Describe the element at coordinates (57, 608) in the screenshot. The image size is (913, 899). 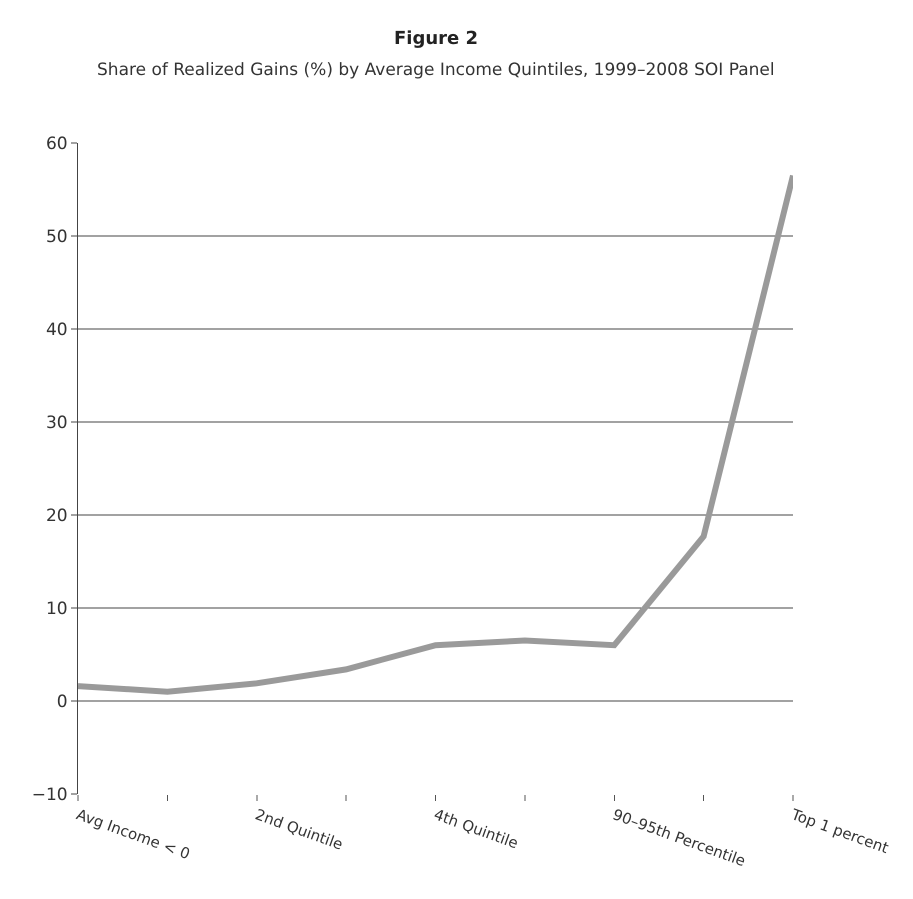
I see `y-tick-label: 10` at that location.